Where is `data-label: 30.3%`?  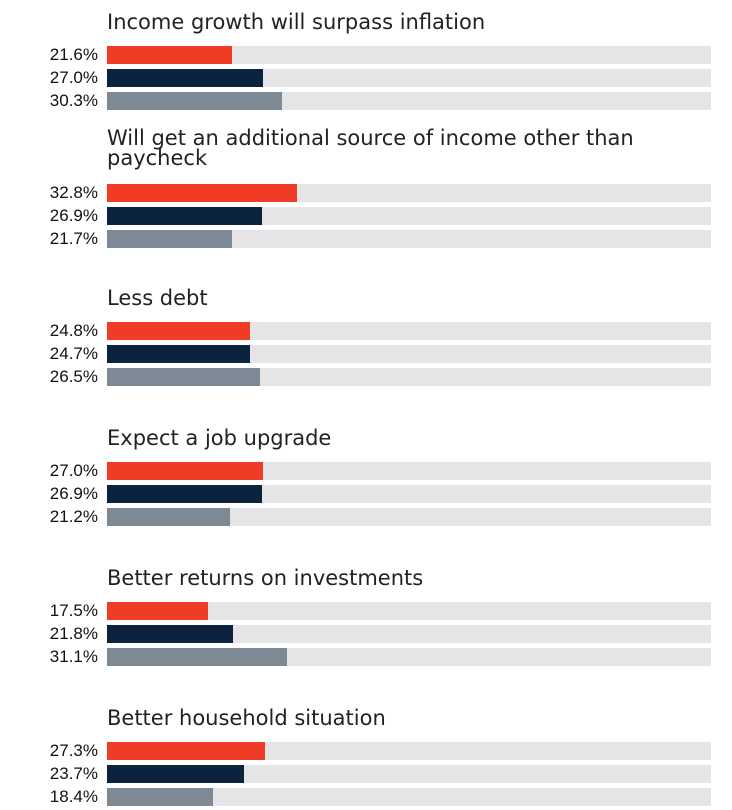 data-label: 30.3% is located at coordinates (73, 100).